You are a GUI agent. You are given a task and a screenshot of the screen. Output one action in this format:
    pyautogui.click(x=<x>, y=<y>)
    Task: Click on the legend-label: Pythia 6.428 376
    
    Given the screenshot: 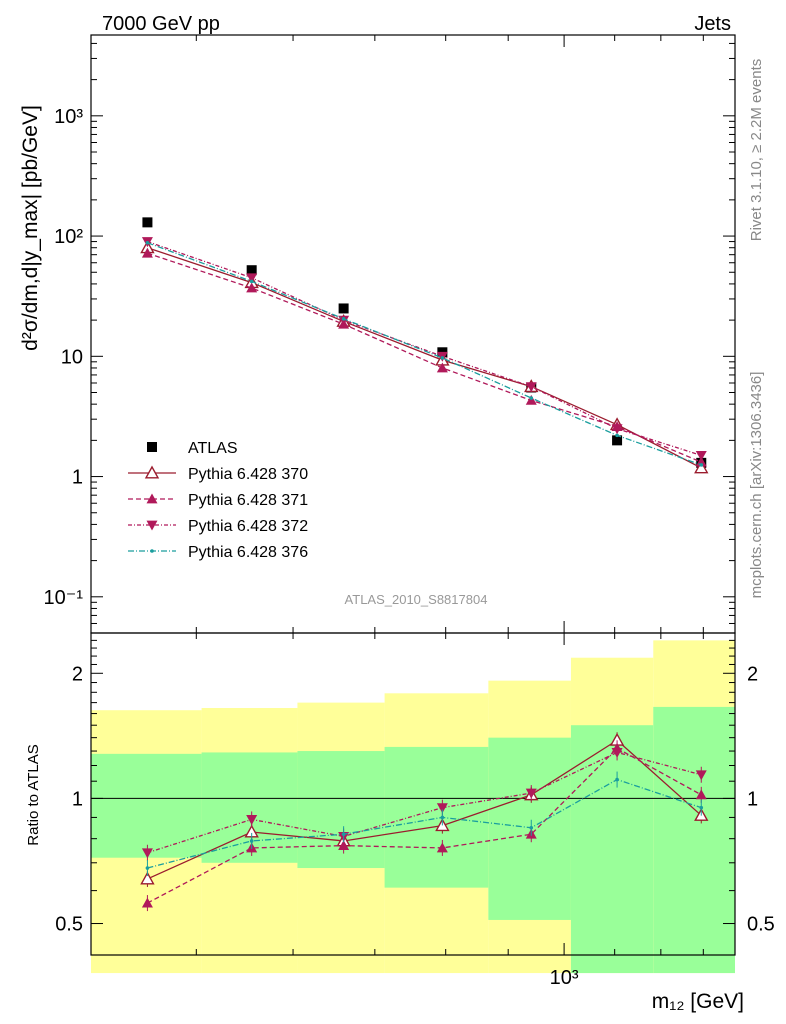 What is the action you would take?
    pyautogui.click(x=248, y=552)
    